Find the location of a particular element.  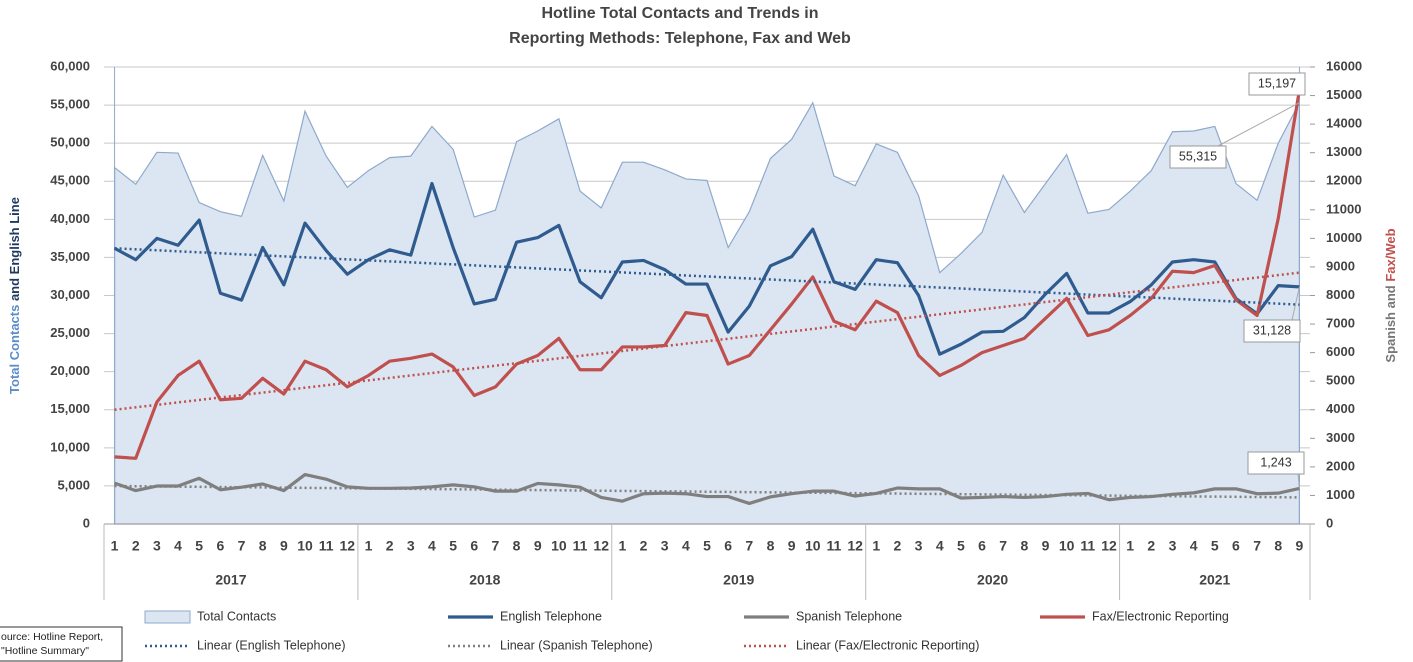

y-tick-label: 10,000 is located at coordinates (70, 446).